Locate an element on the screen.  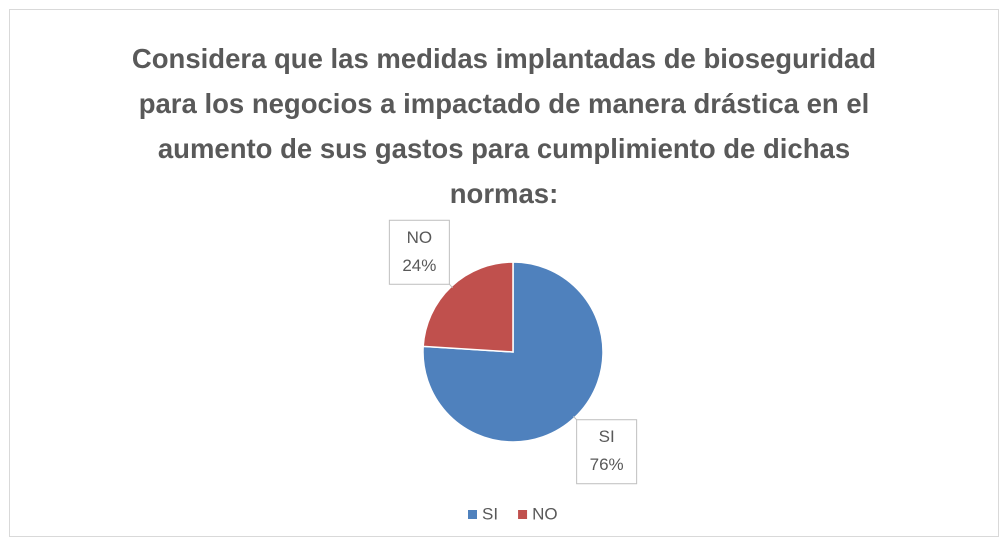
data-label-category: NO is located at coordinates (420, 237).